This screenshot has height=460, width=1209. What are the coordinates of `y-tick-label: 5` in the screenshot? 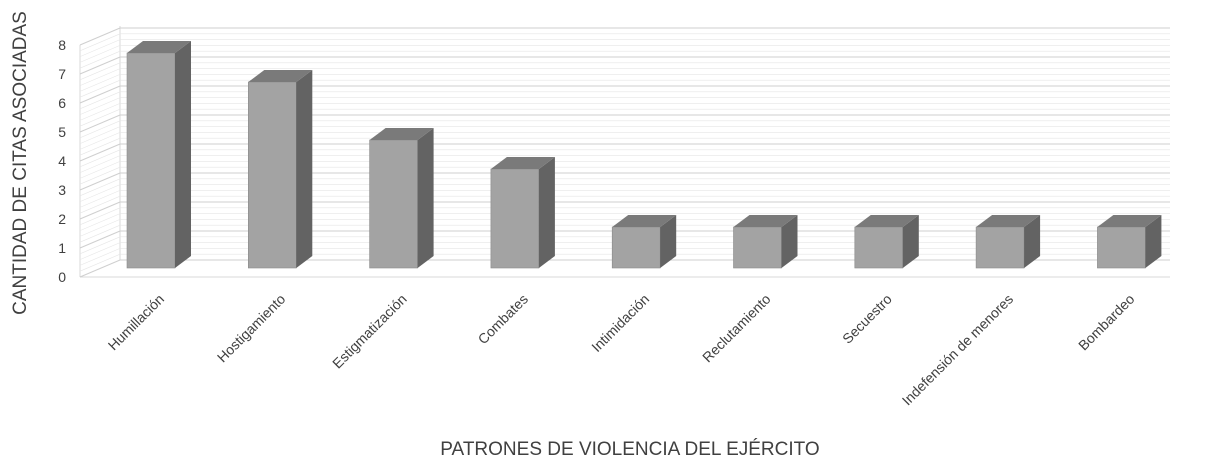 It's located at (62, 132).